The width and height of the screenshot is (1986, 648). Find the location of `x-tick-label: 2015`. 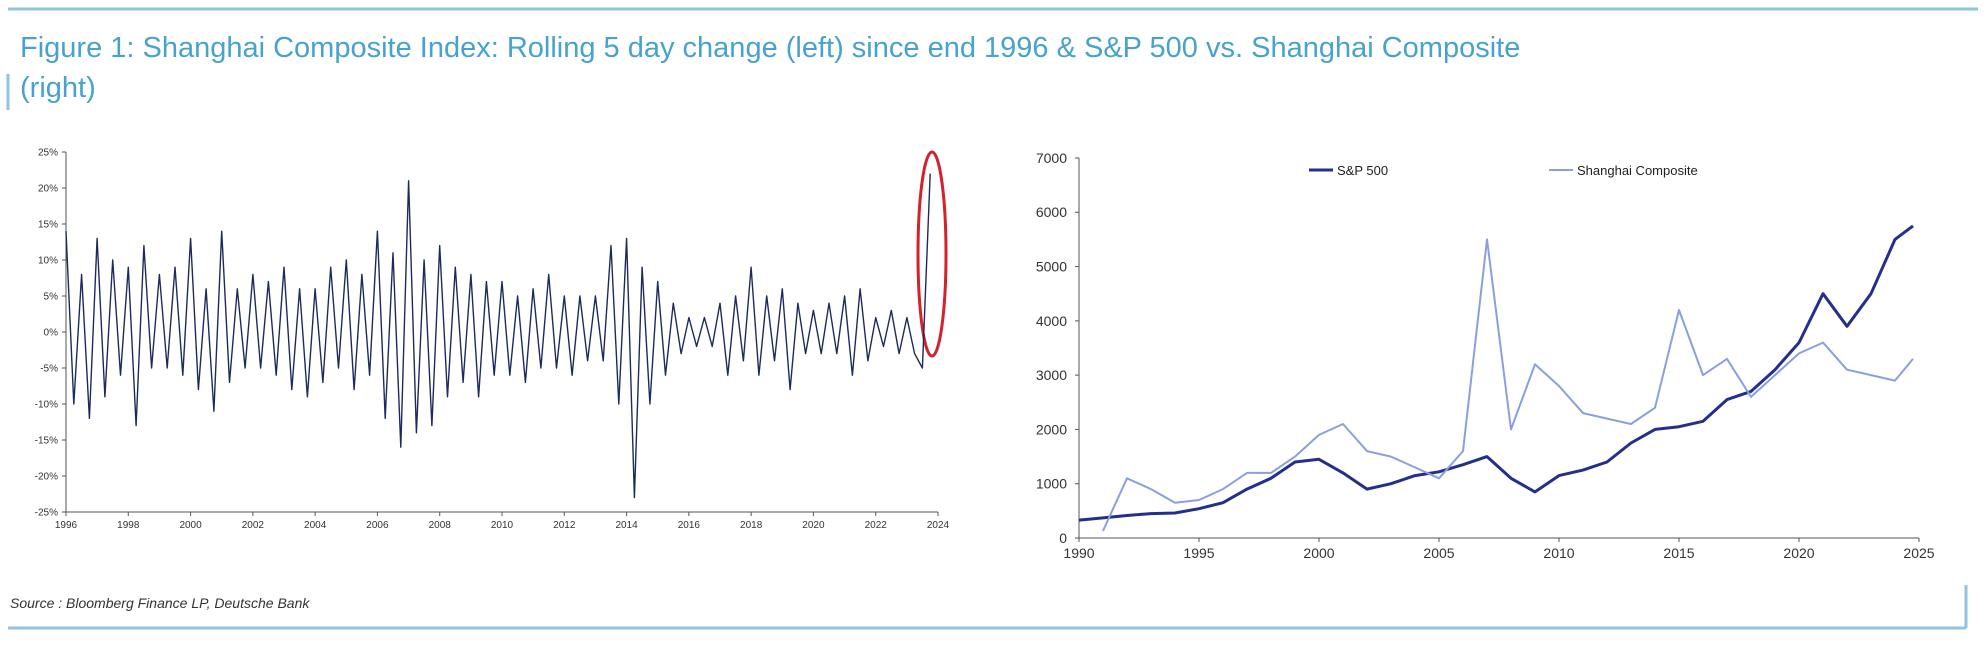

x-tick-label: 2015 is located at coordinates (1678, 553).